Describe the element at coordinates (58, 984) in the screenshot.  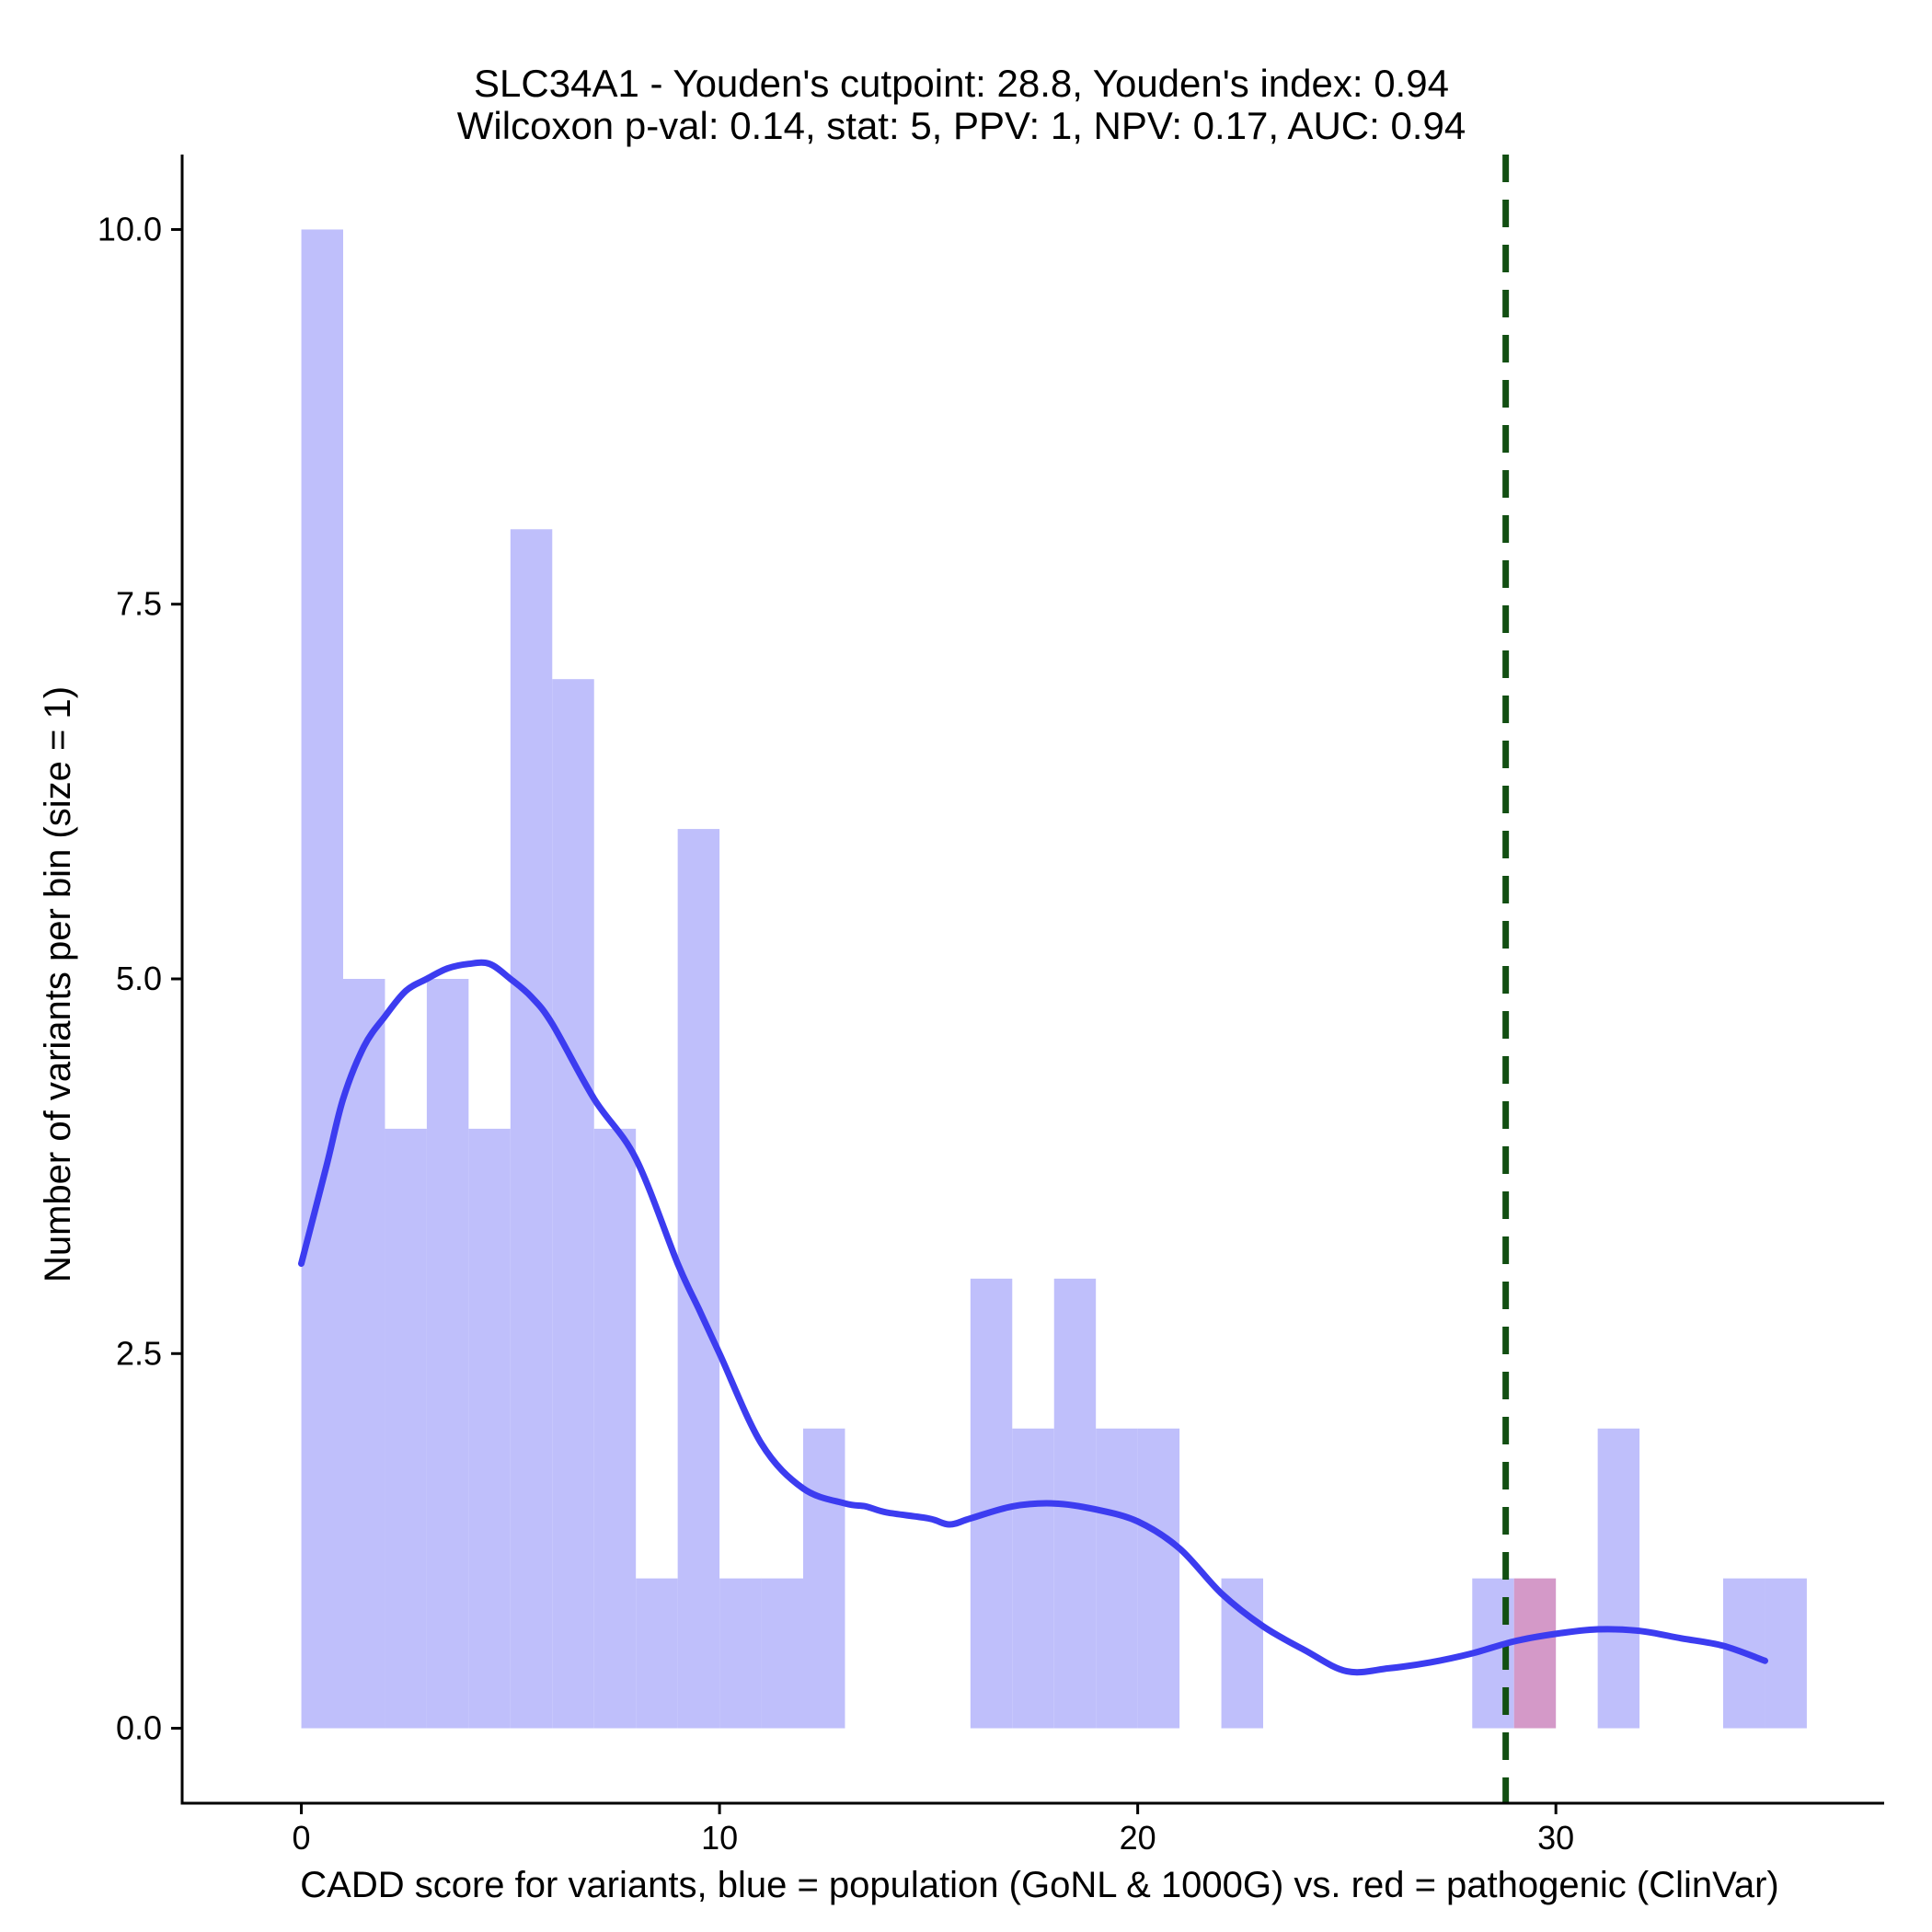
I see `y-axis-title: Number of variants per bin (size = 1)` at that location.